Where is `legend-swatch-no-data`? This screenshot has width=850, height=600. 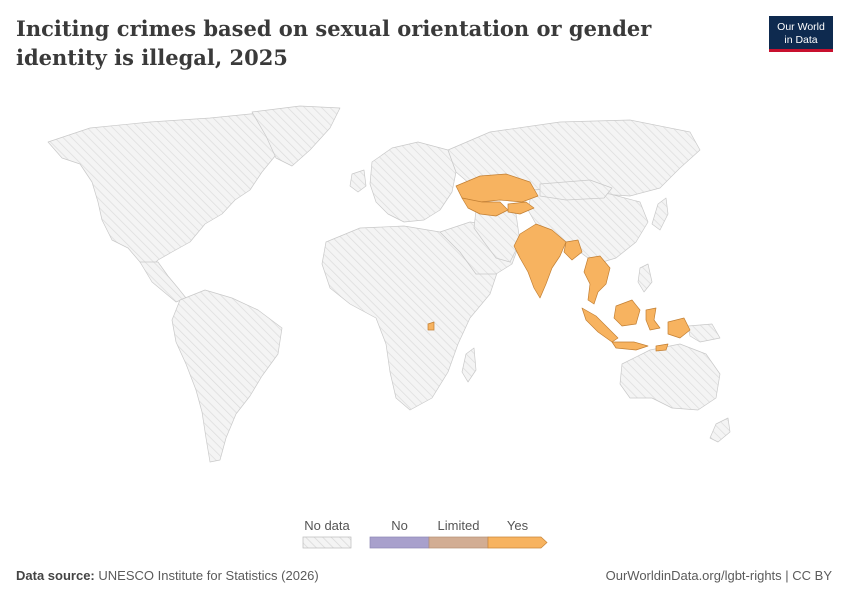 legend-swatch-no-data is located at coordinates (327, 542).